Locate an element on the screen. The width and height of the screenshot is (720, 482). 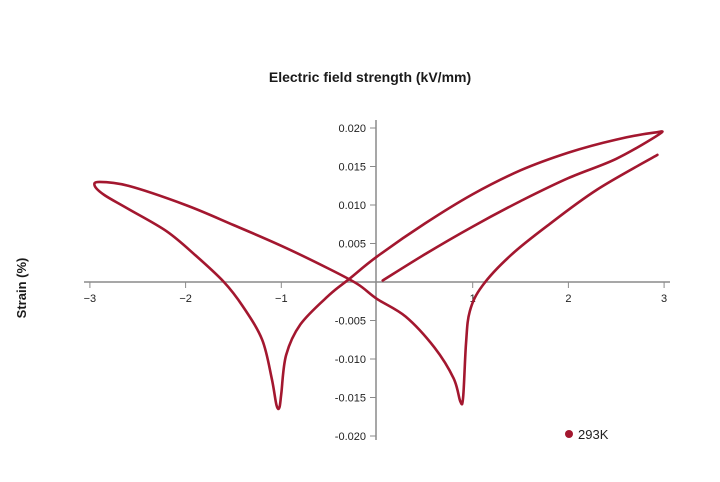
x-tick-label: −3 is located at coordinates (90, 299).